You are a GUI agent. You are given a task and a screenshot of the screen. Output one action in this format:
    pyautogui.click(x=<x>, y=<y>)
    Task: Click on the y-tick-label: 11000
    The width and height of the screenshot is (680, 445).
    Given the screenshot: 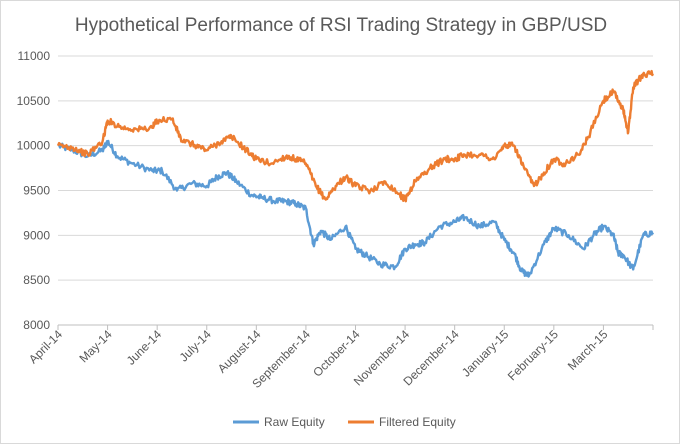 What is the action you would take?
    pyautogui.click(x=34, y=56)
    